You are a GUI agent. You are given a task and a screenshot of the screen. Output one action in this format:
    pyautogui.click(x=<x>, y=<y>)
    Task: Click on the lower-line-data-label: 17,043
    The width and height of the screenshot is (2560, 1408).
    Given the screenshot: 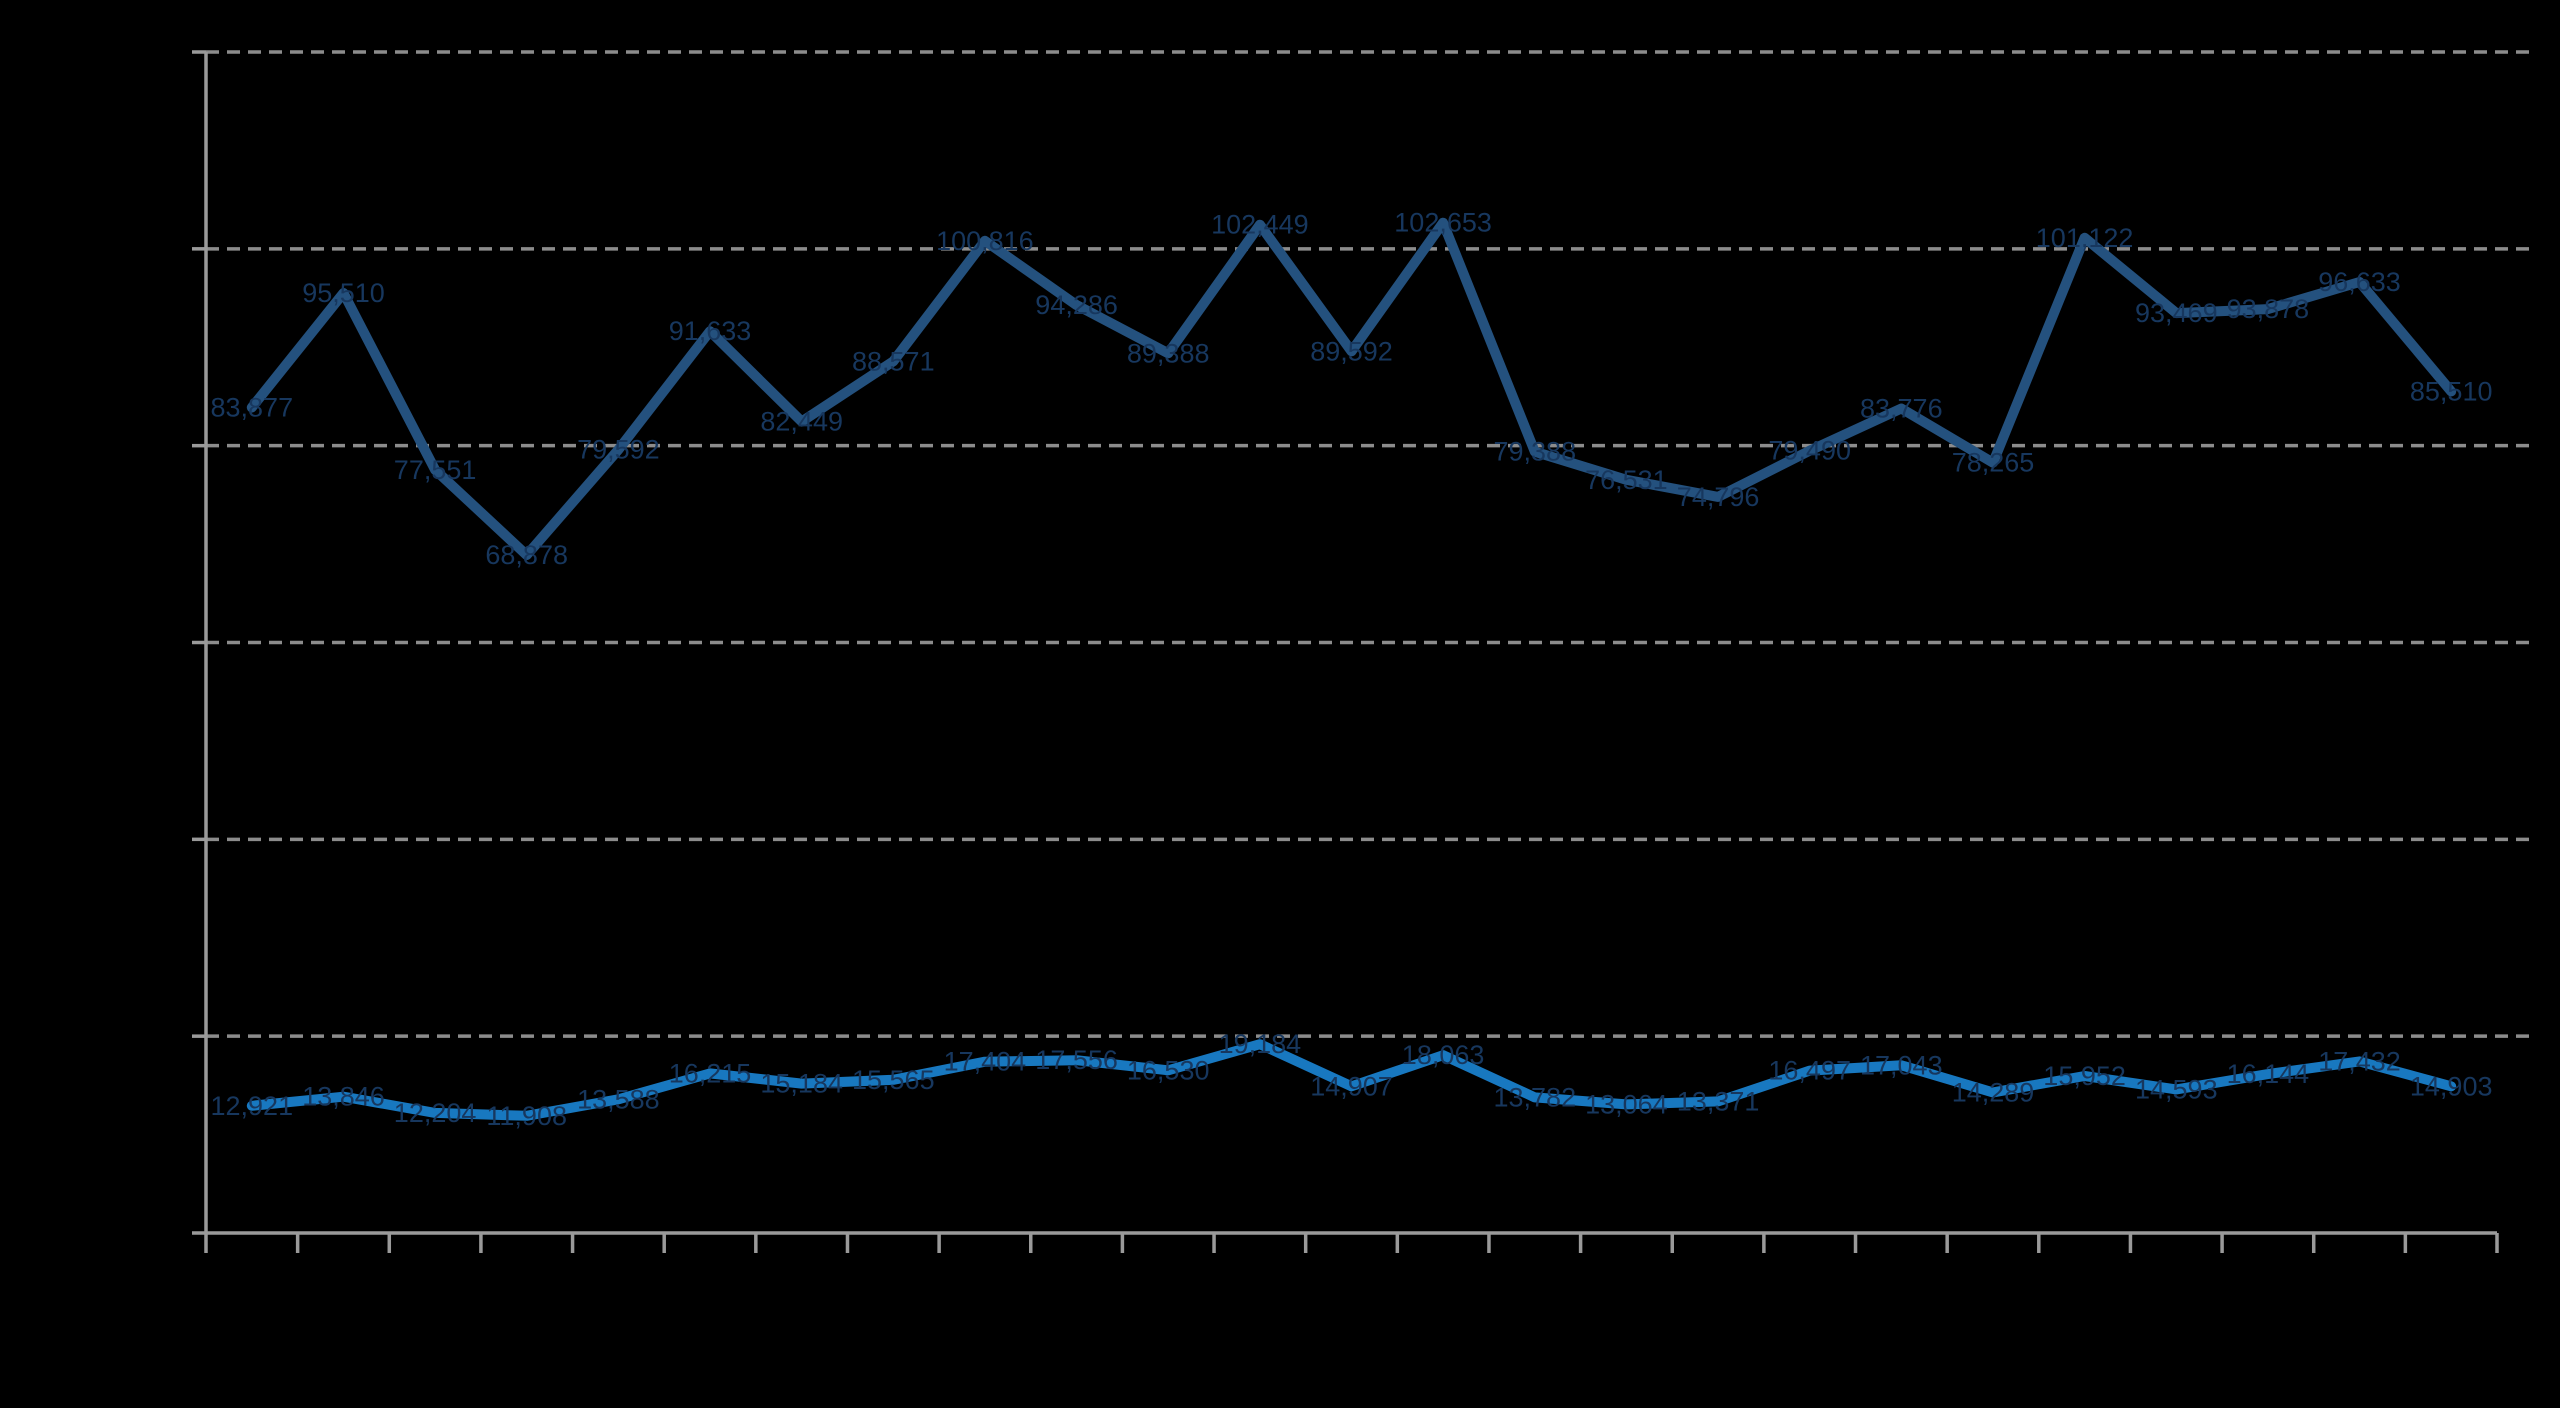 What is the action you would take?
    pyautogui.click(x=1901, y=1065)
    